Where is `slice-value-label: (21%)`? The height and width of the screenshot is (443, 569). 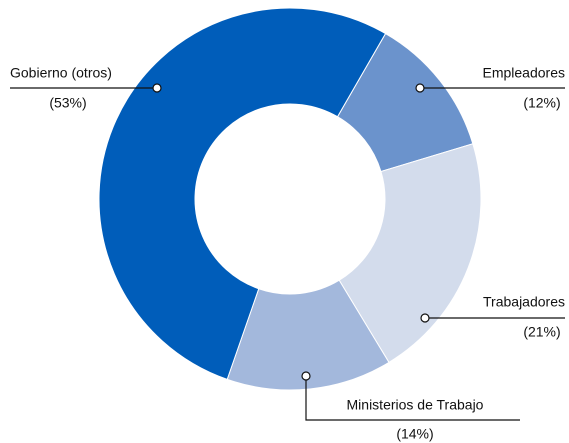
slice-value-label: (21%) is located at coordinates (541, 332).